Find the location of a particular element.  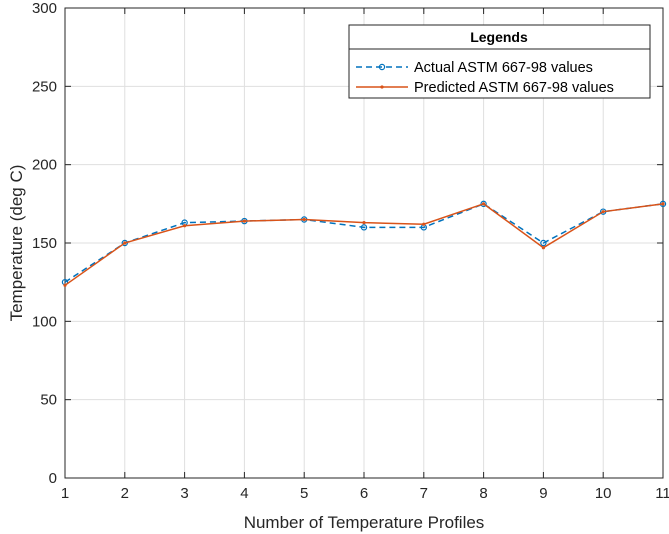

x-tick-label: 9 is located at coordinates (543, 493).